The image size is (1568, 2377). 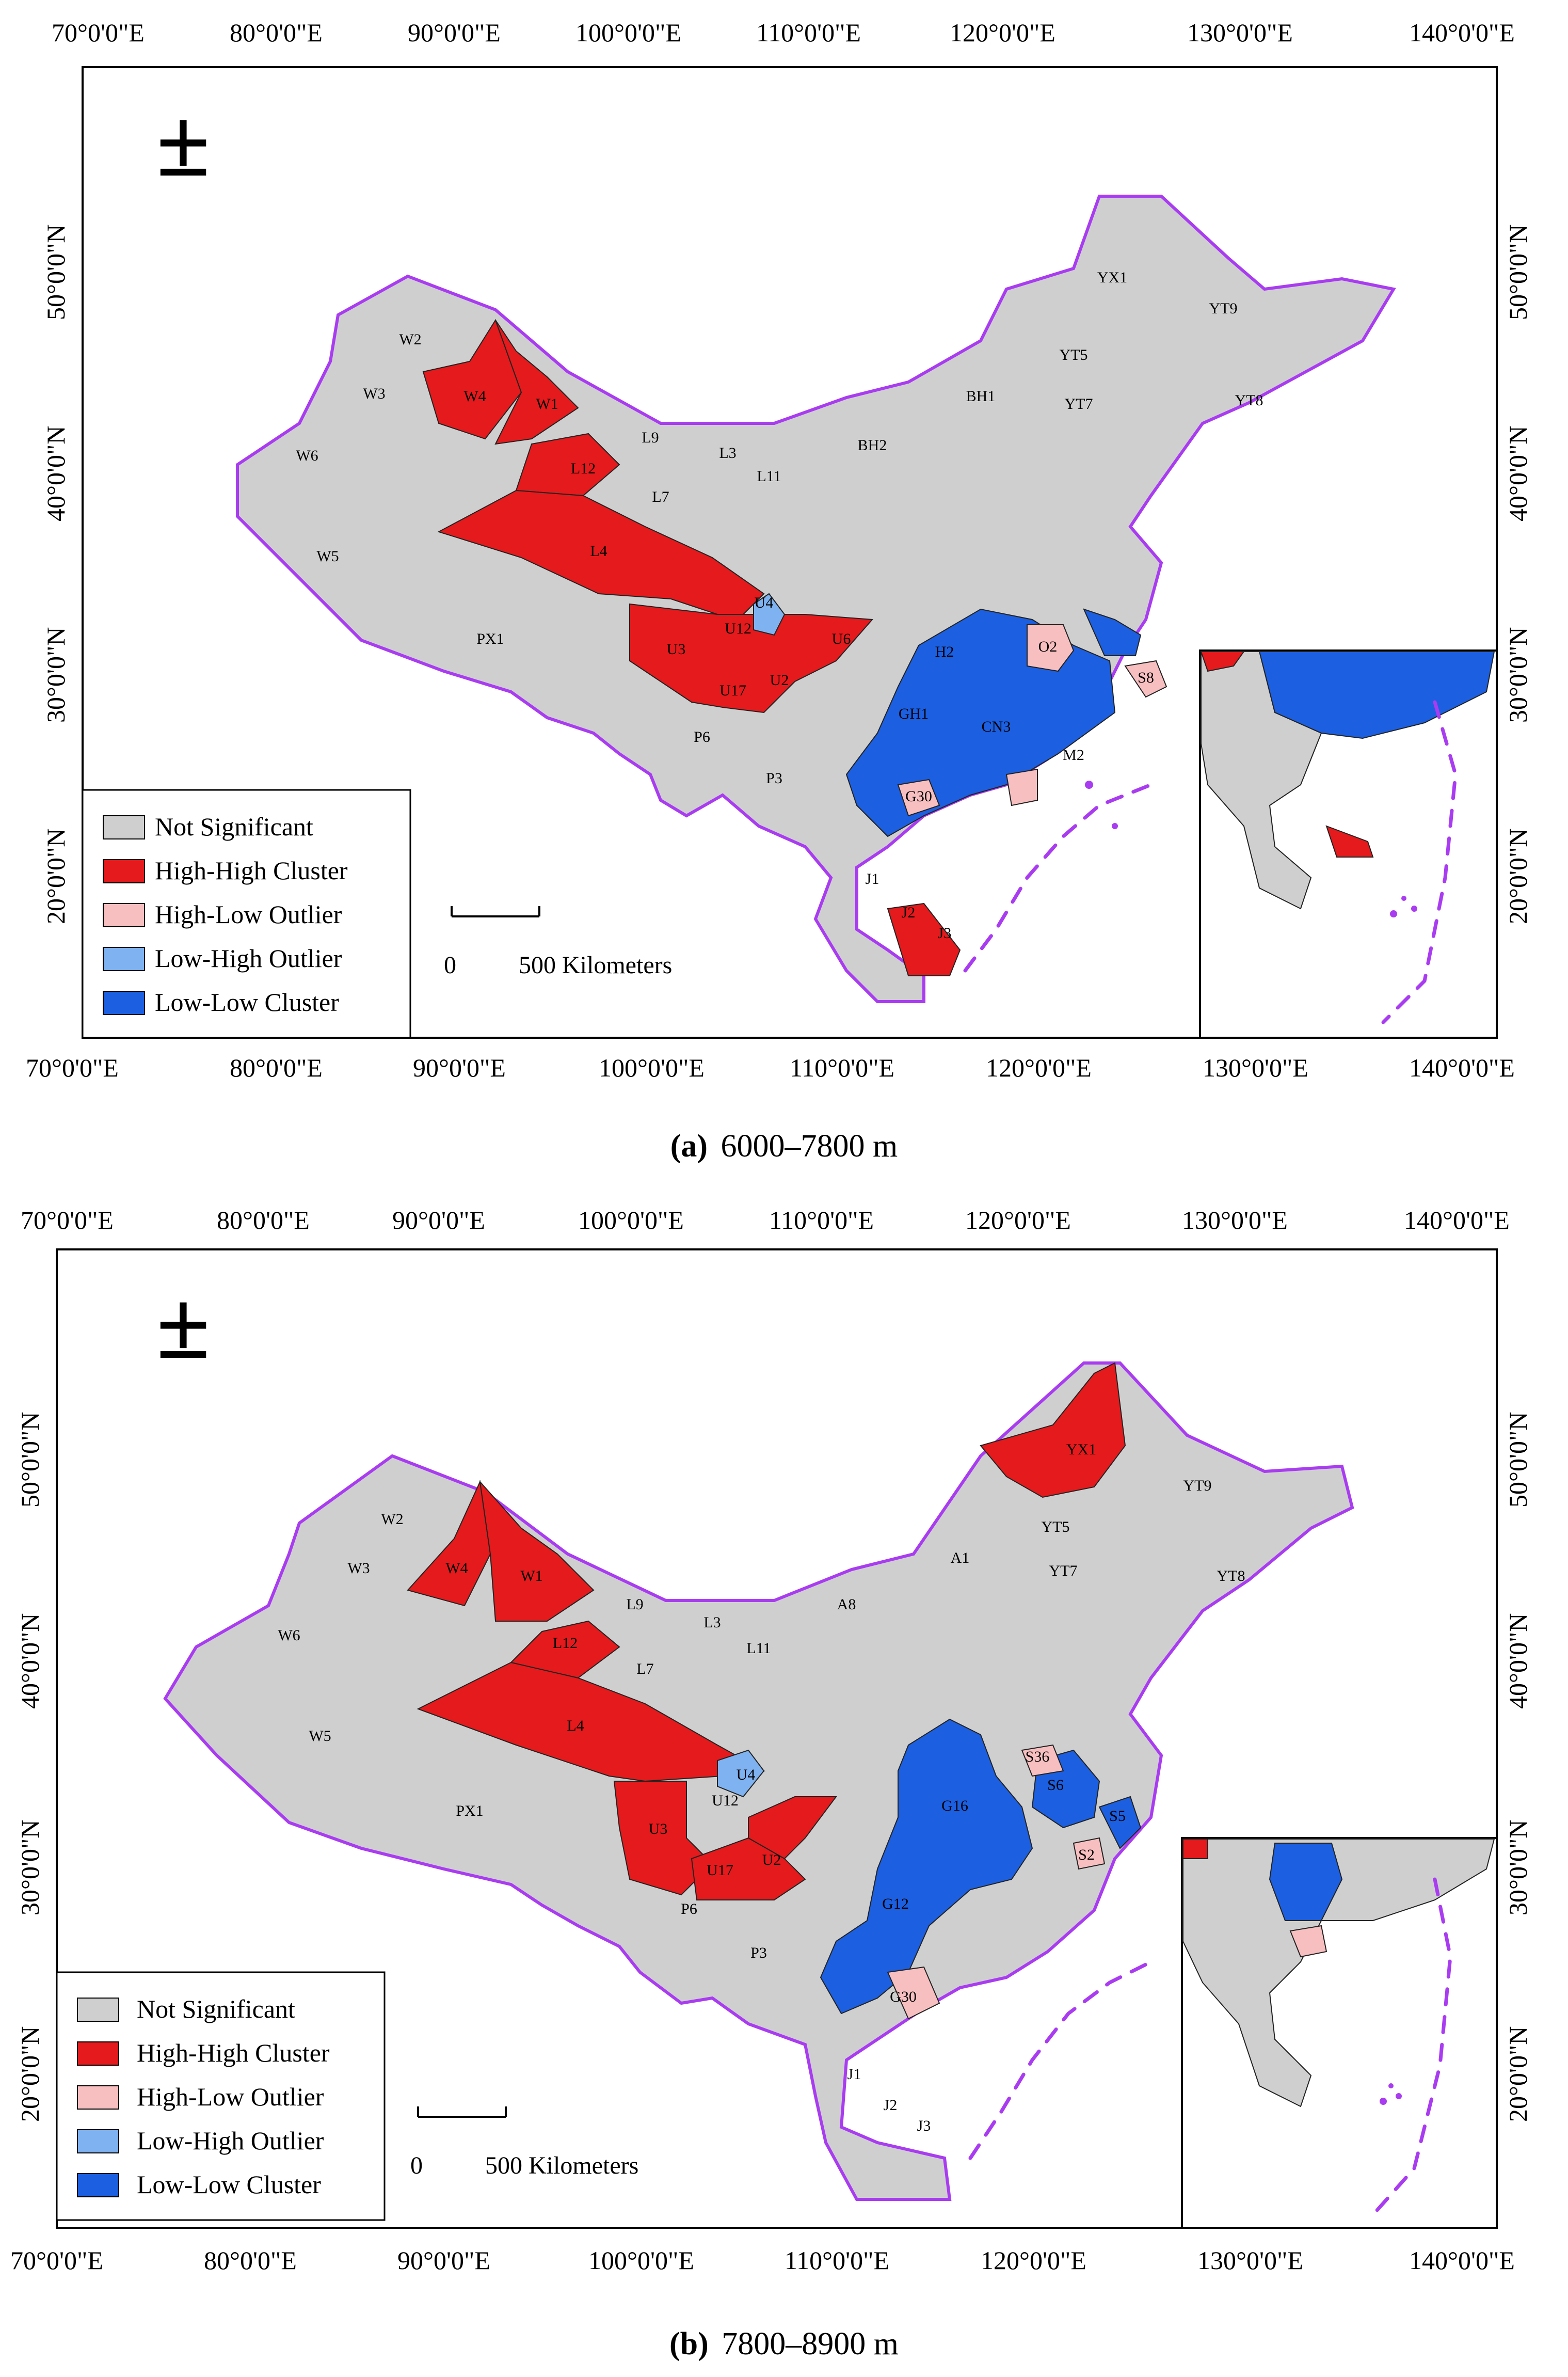 What do you see at coordinates (250, 2260) in the screenshot?
I see `tick-bottom-b-1: 80°0'0"E` at bounding box center [250, 2260].